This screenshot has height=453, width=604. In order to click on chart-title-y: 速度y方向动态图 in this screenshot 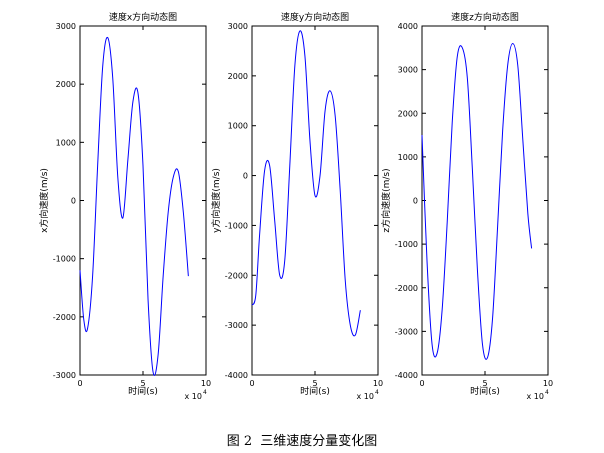, I will do `click(315, 17)`.